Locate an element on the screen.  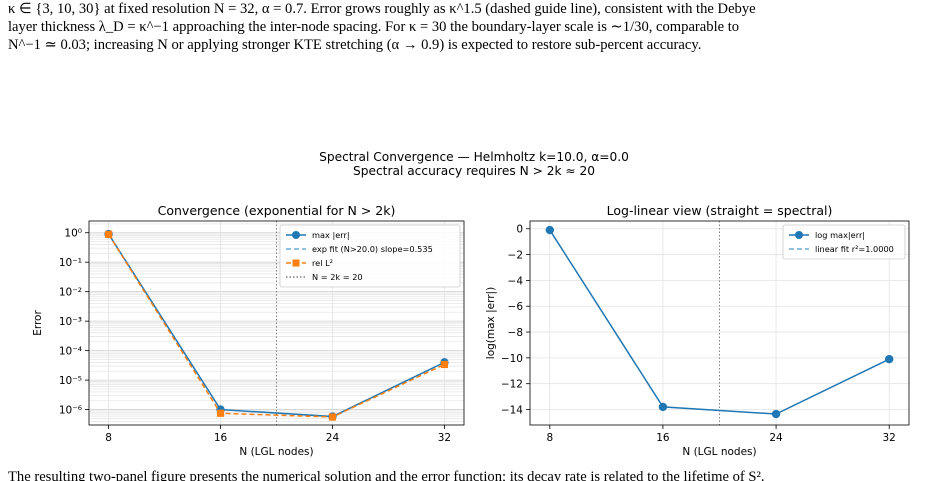
y-axis-label: Error is located at coordinates (38, 323).